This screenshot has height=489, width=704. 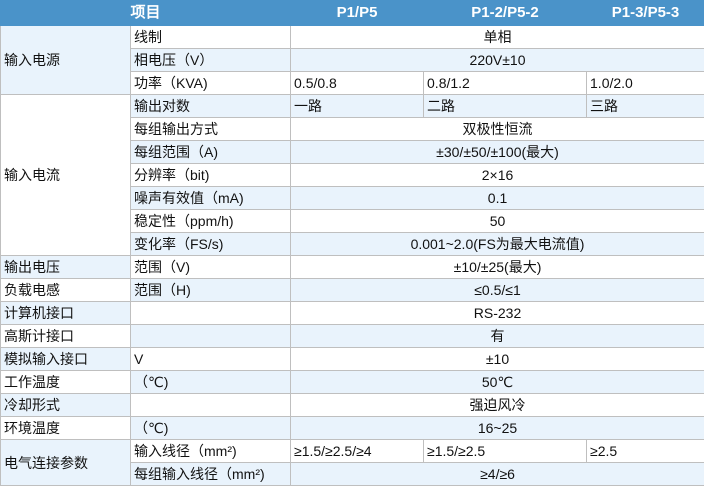 I want to click on row-value: 50, so click(x=497, y=221).